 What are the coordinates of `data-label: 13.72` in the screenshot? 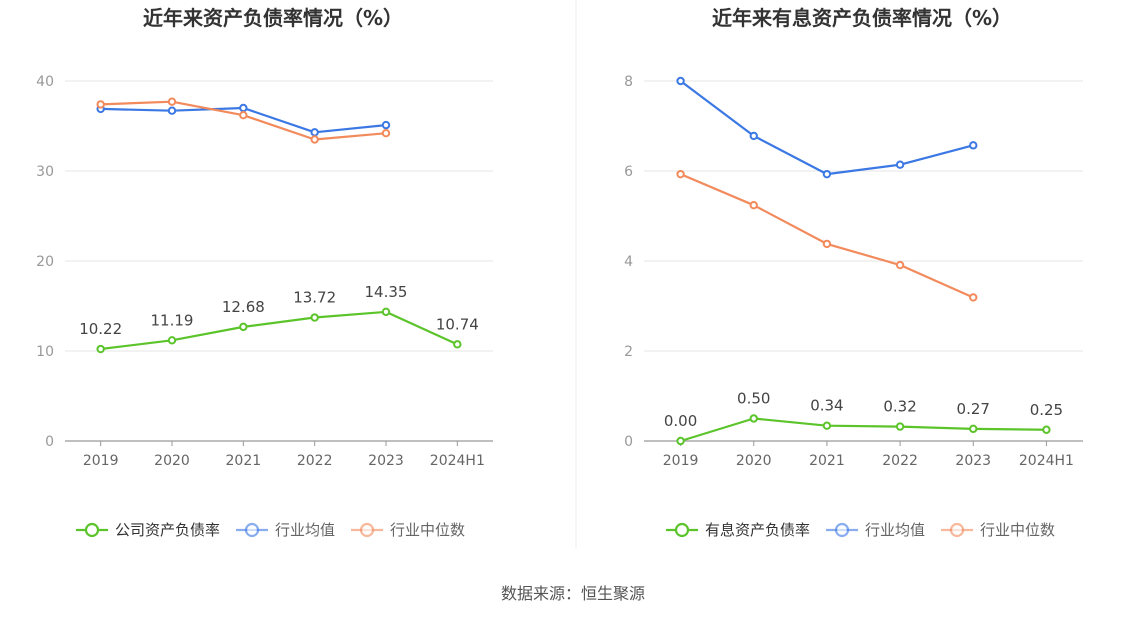 It's located at (314, 298).